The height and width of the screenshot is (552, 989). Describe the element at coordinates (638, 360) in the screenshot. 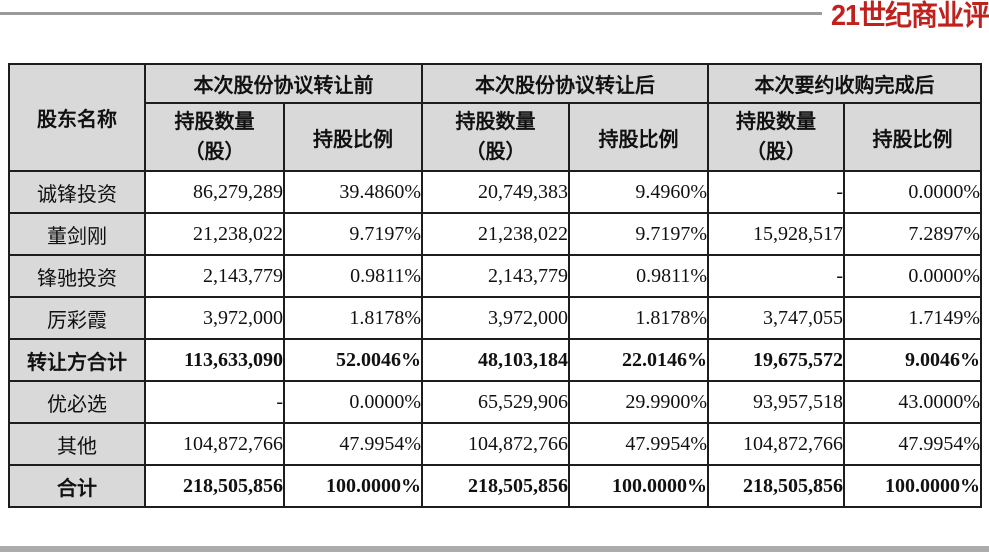

I see `ratio-after: 22.0146%` at that location.